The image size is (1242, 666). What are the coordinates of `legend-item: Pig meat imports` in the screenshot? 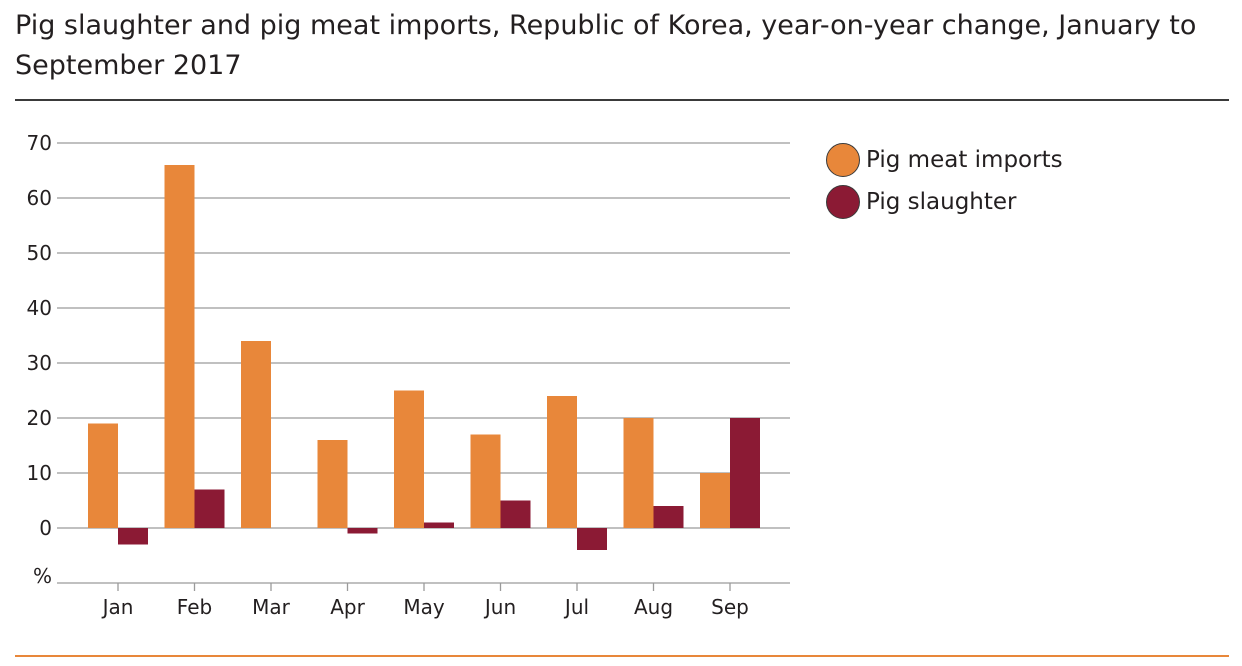 It's located at (944, 160).